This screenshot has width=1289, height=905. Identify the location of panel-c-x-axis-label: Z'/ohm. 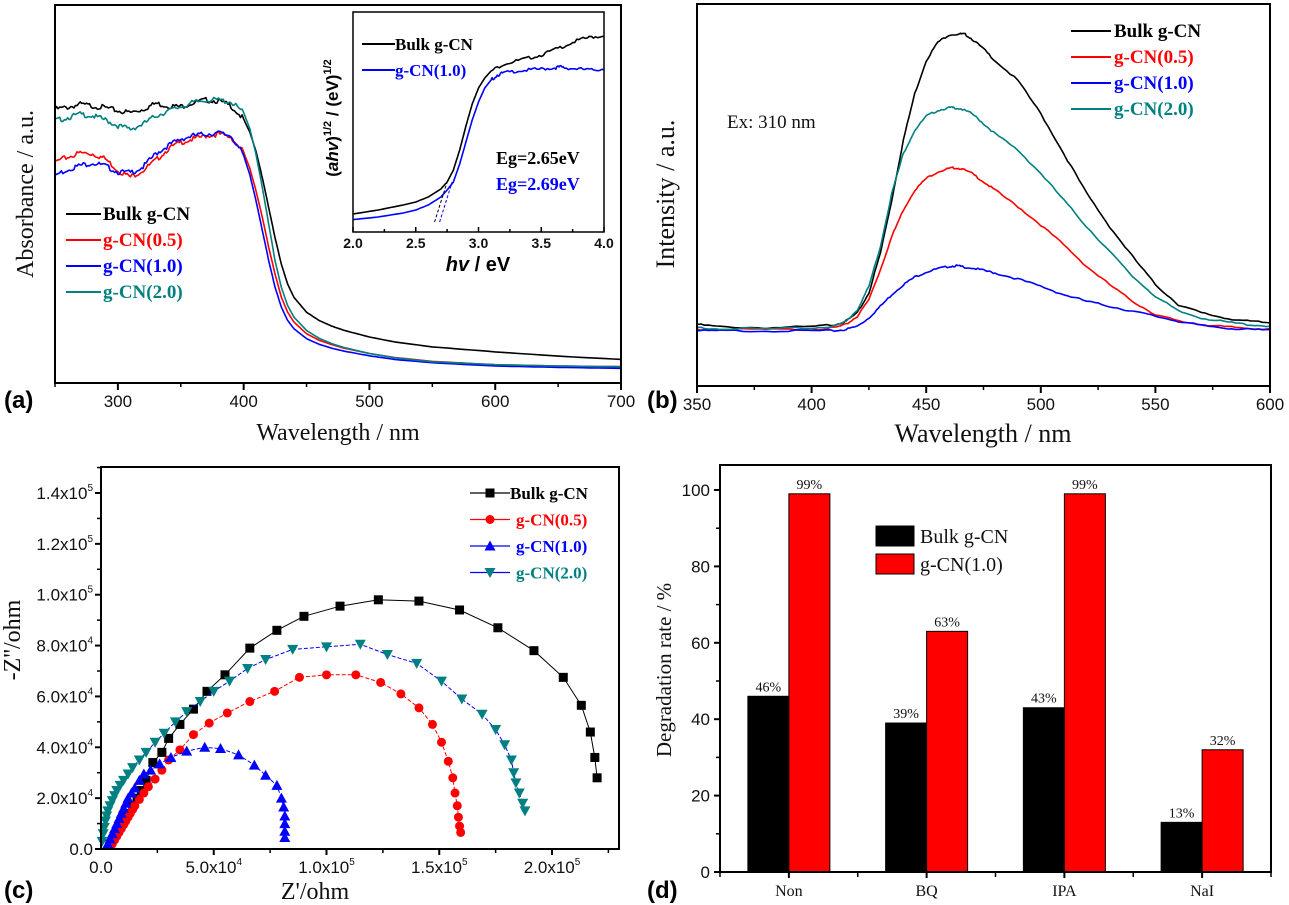
(315, 892).